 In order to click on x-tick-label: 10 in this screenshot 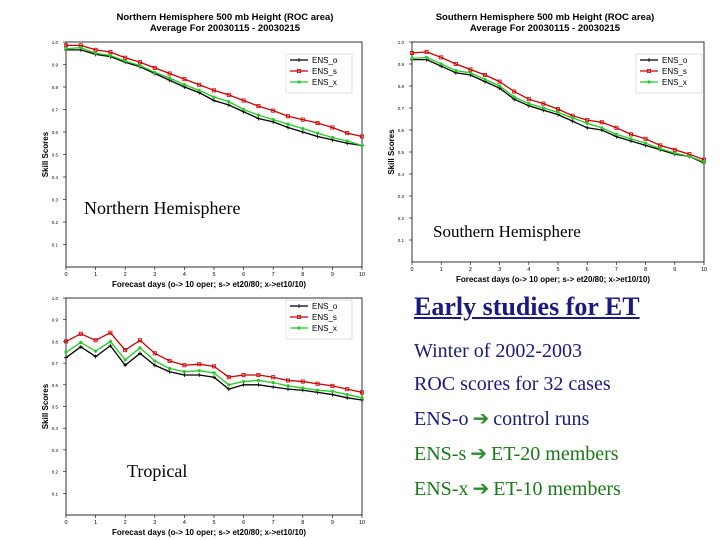, I will do `click(704, 270)`.